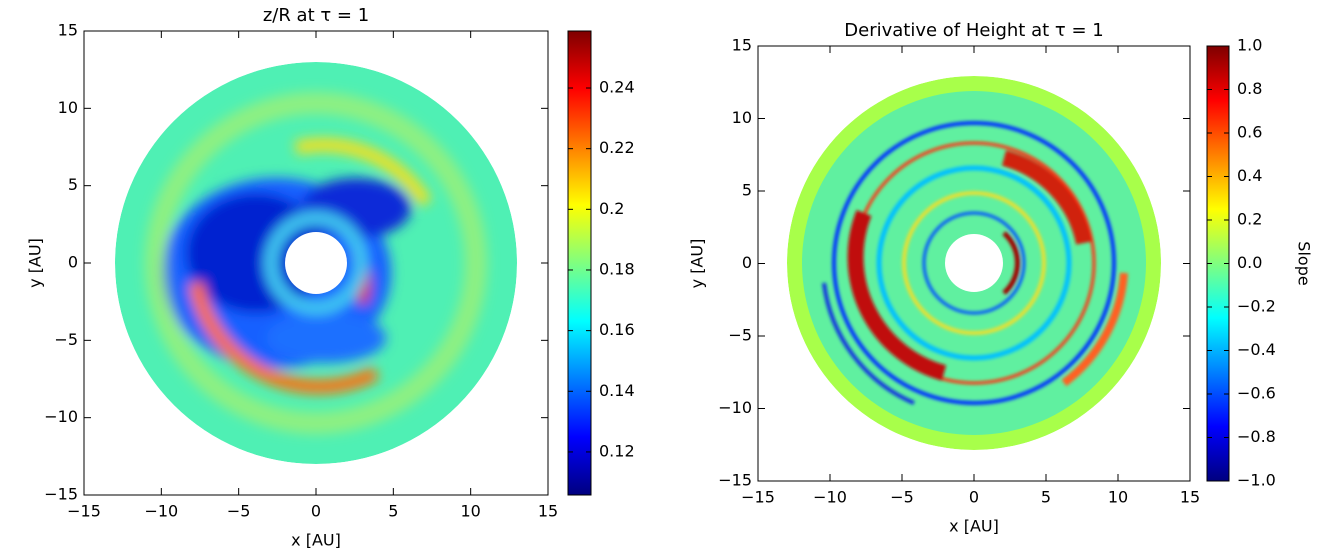 This screenshot has height=554, width=1335. What do you see at coordinates (1249, 45) in the screenshot?
I see `colorbar-tick-label: 1.0` at bounding box center [1249, 45].